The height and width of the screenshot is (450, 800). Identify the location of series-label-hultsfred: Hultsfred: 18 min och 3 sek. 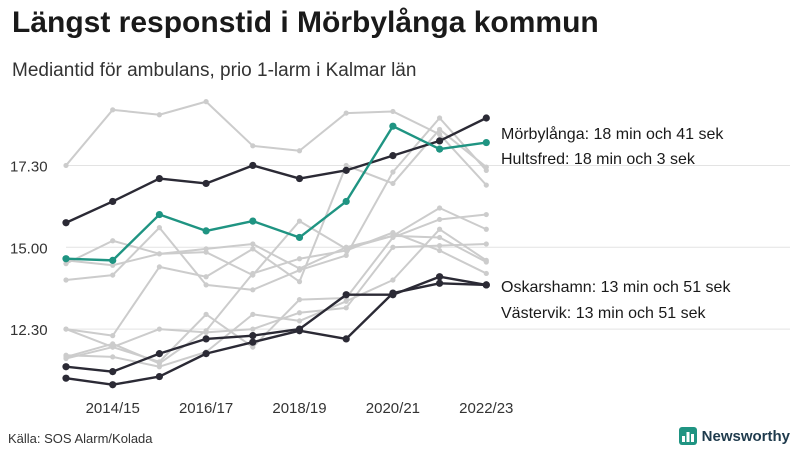
(598, 159).